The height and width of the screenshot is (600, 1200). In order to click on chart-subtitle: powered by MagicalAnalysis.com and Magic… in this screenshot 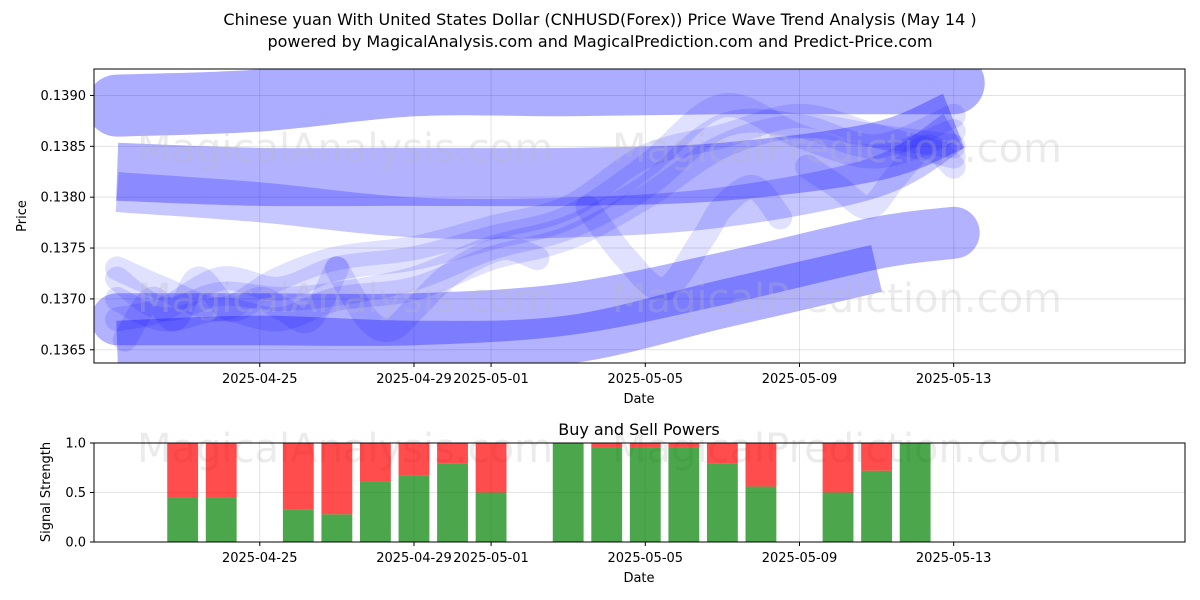, I will do `click(600, 41)`.